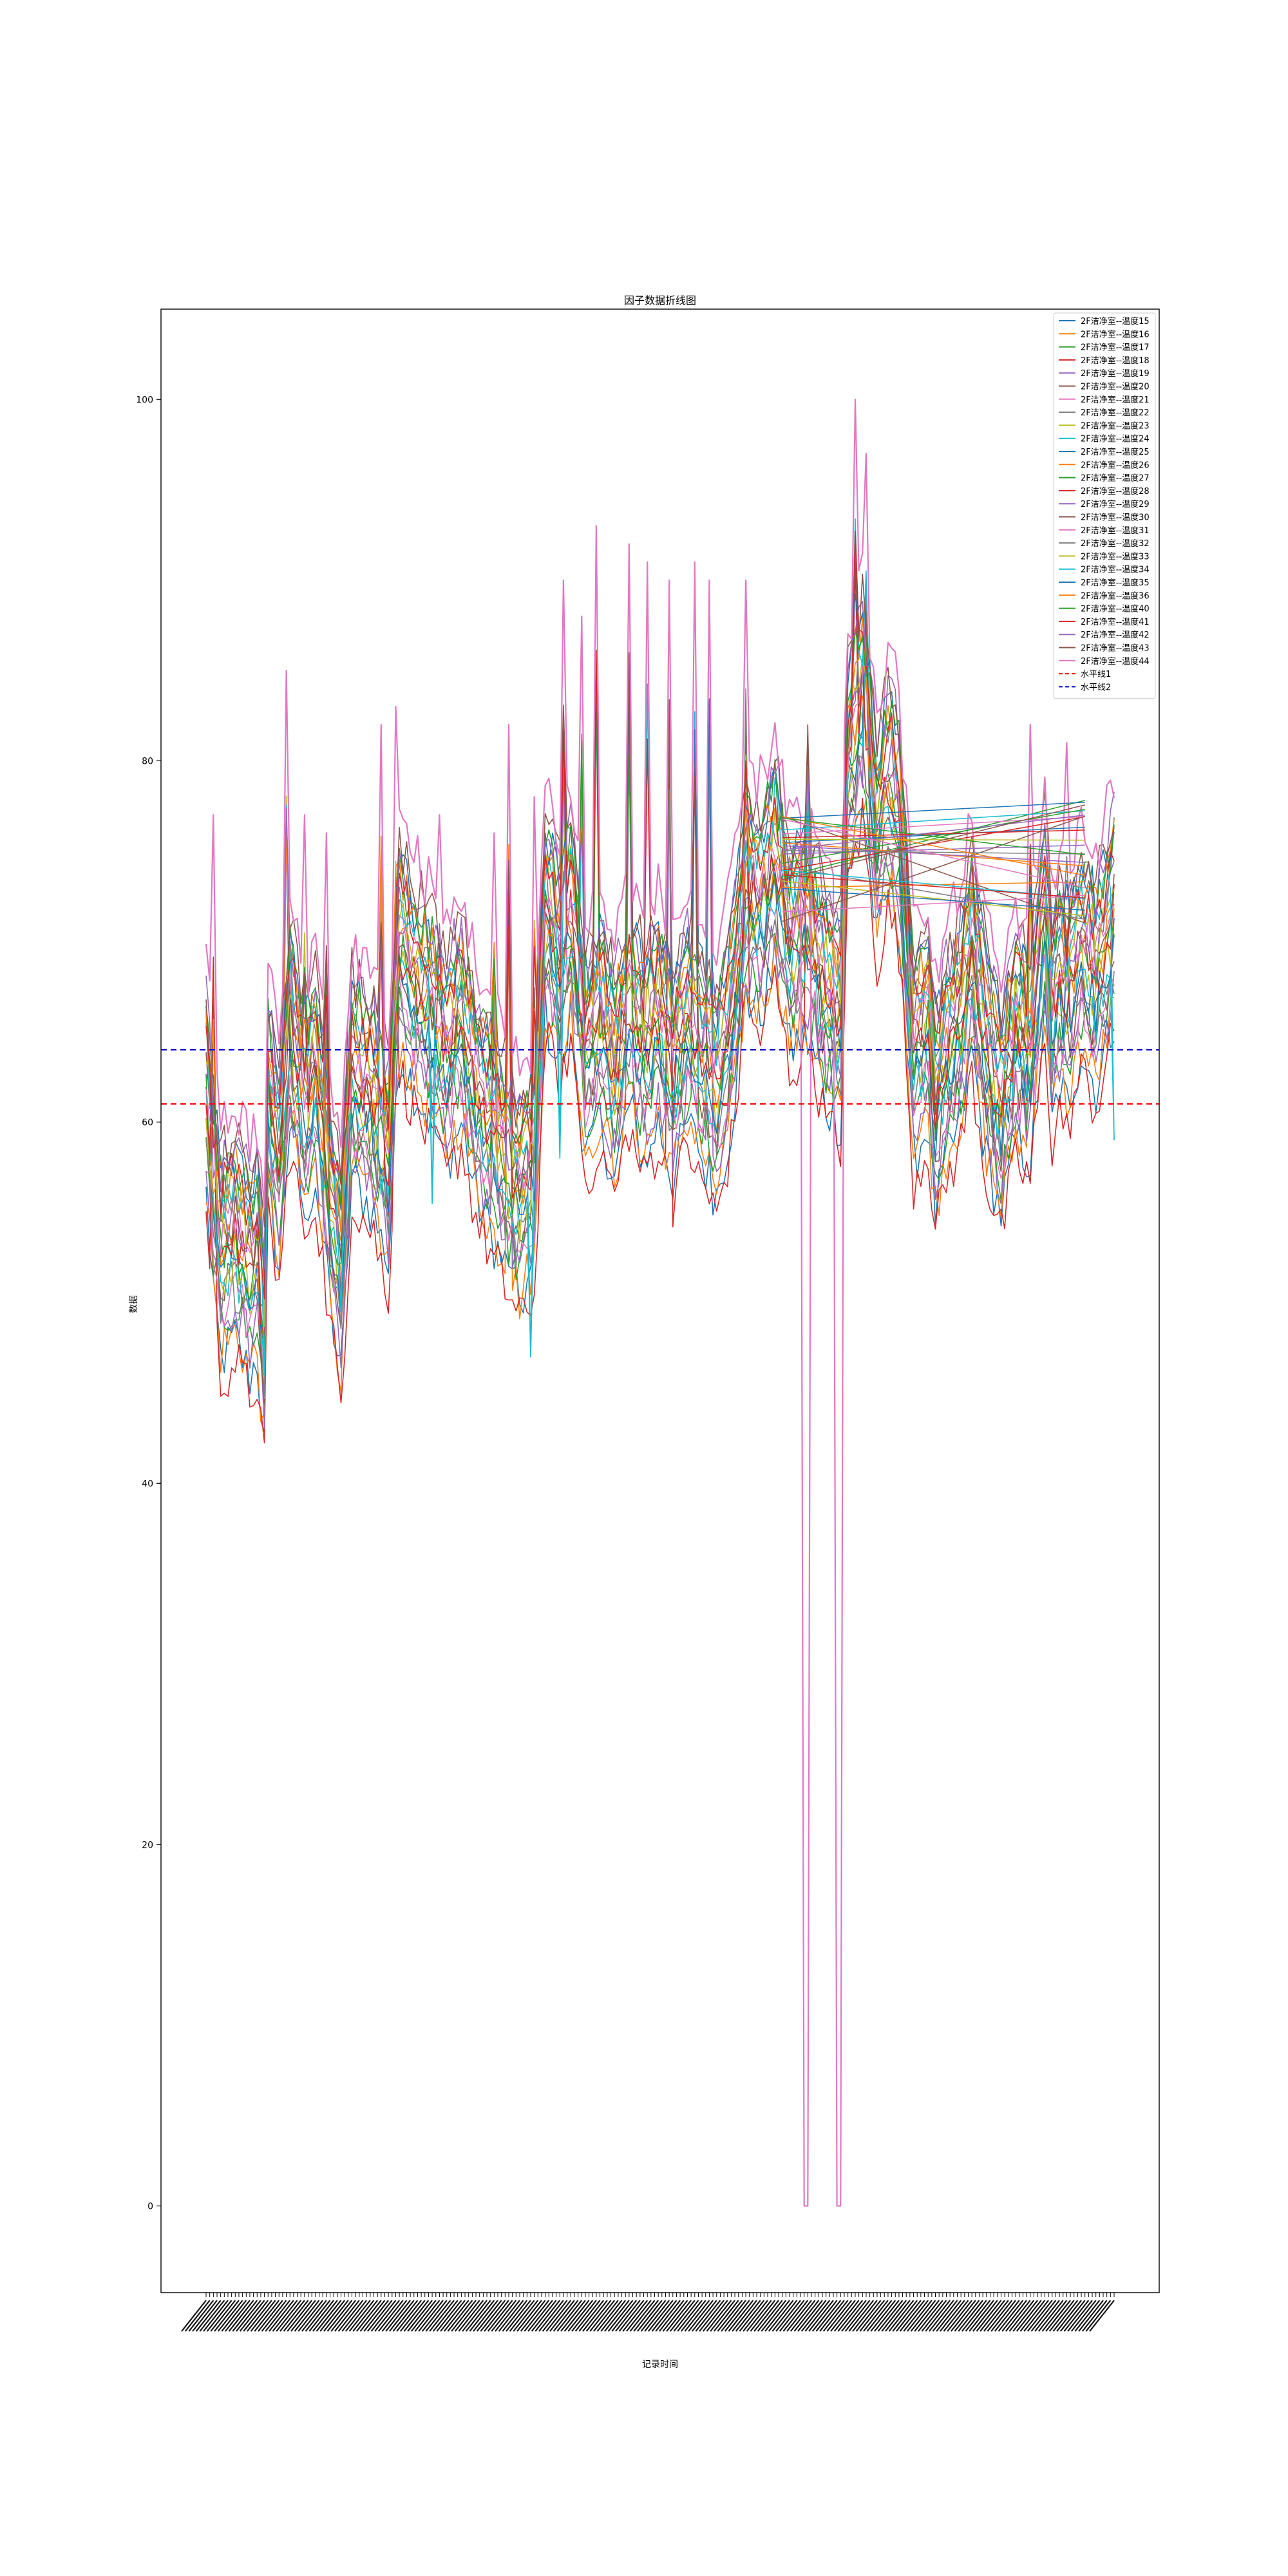 The image size is (1288, 2576). I want to click on legend-entry: 2F洁净室--温度31, so click(1115, 531).